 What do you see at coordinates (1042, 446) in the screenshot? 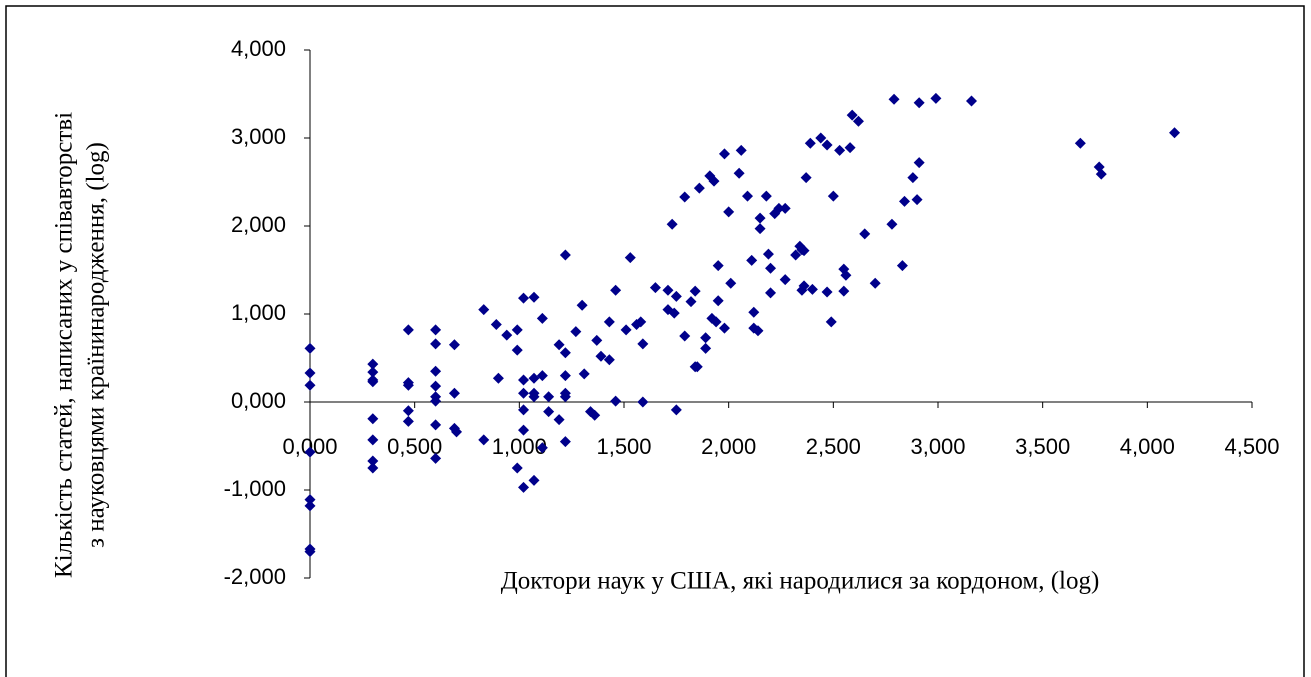
I see `x-tick-label: 3,500` at bounding box center [1042, 446].